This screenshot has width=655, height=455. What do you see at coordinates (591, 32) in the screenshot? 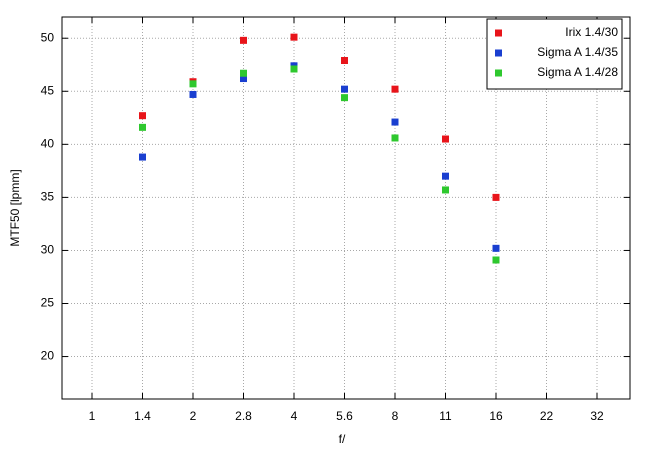
I see `legend-label: Irix 1.4/30` at bounding box center [591, 32].